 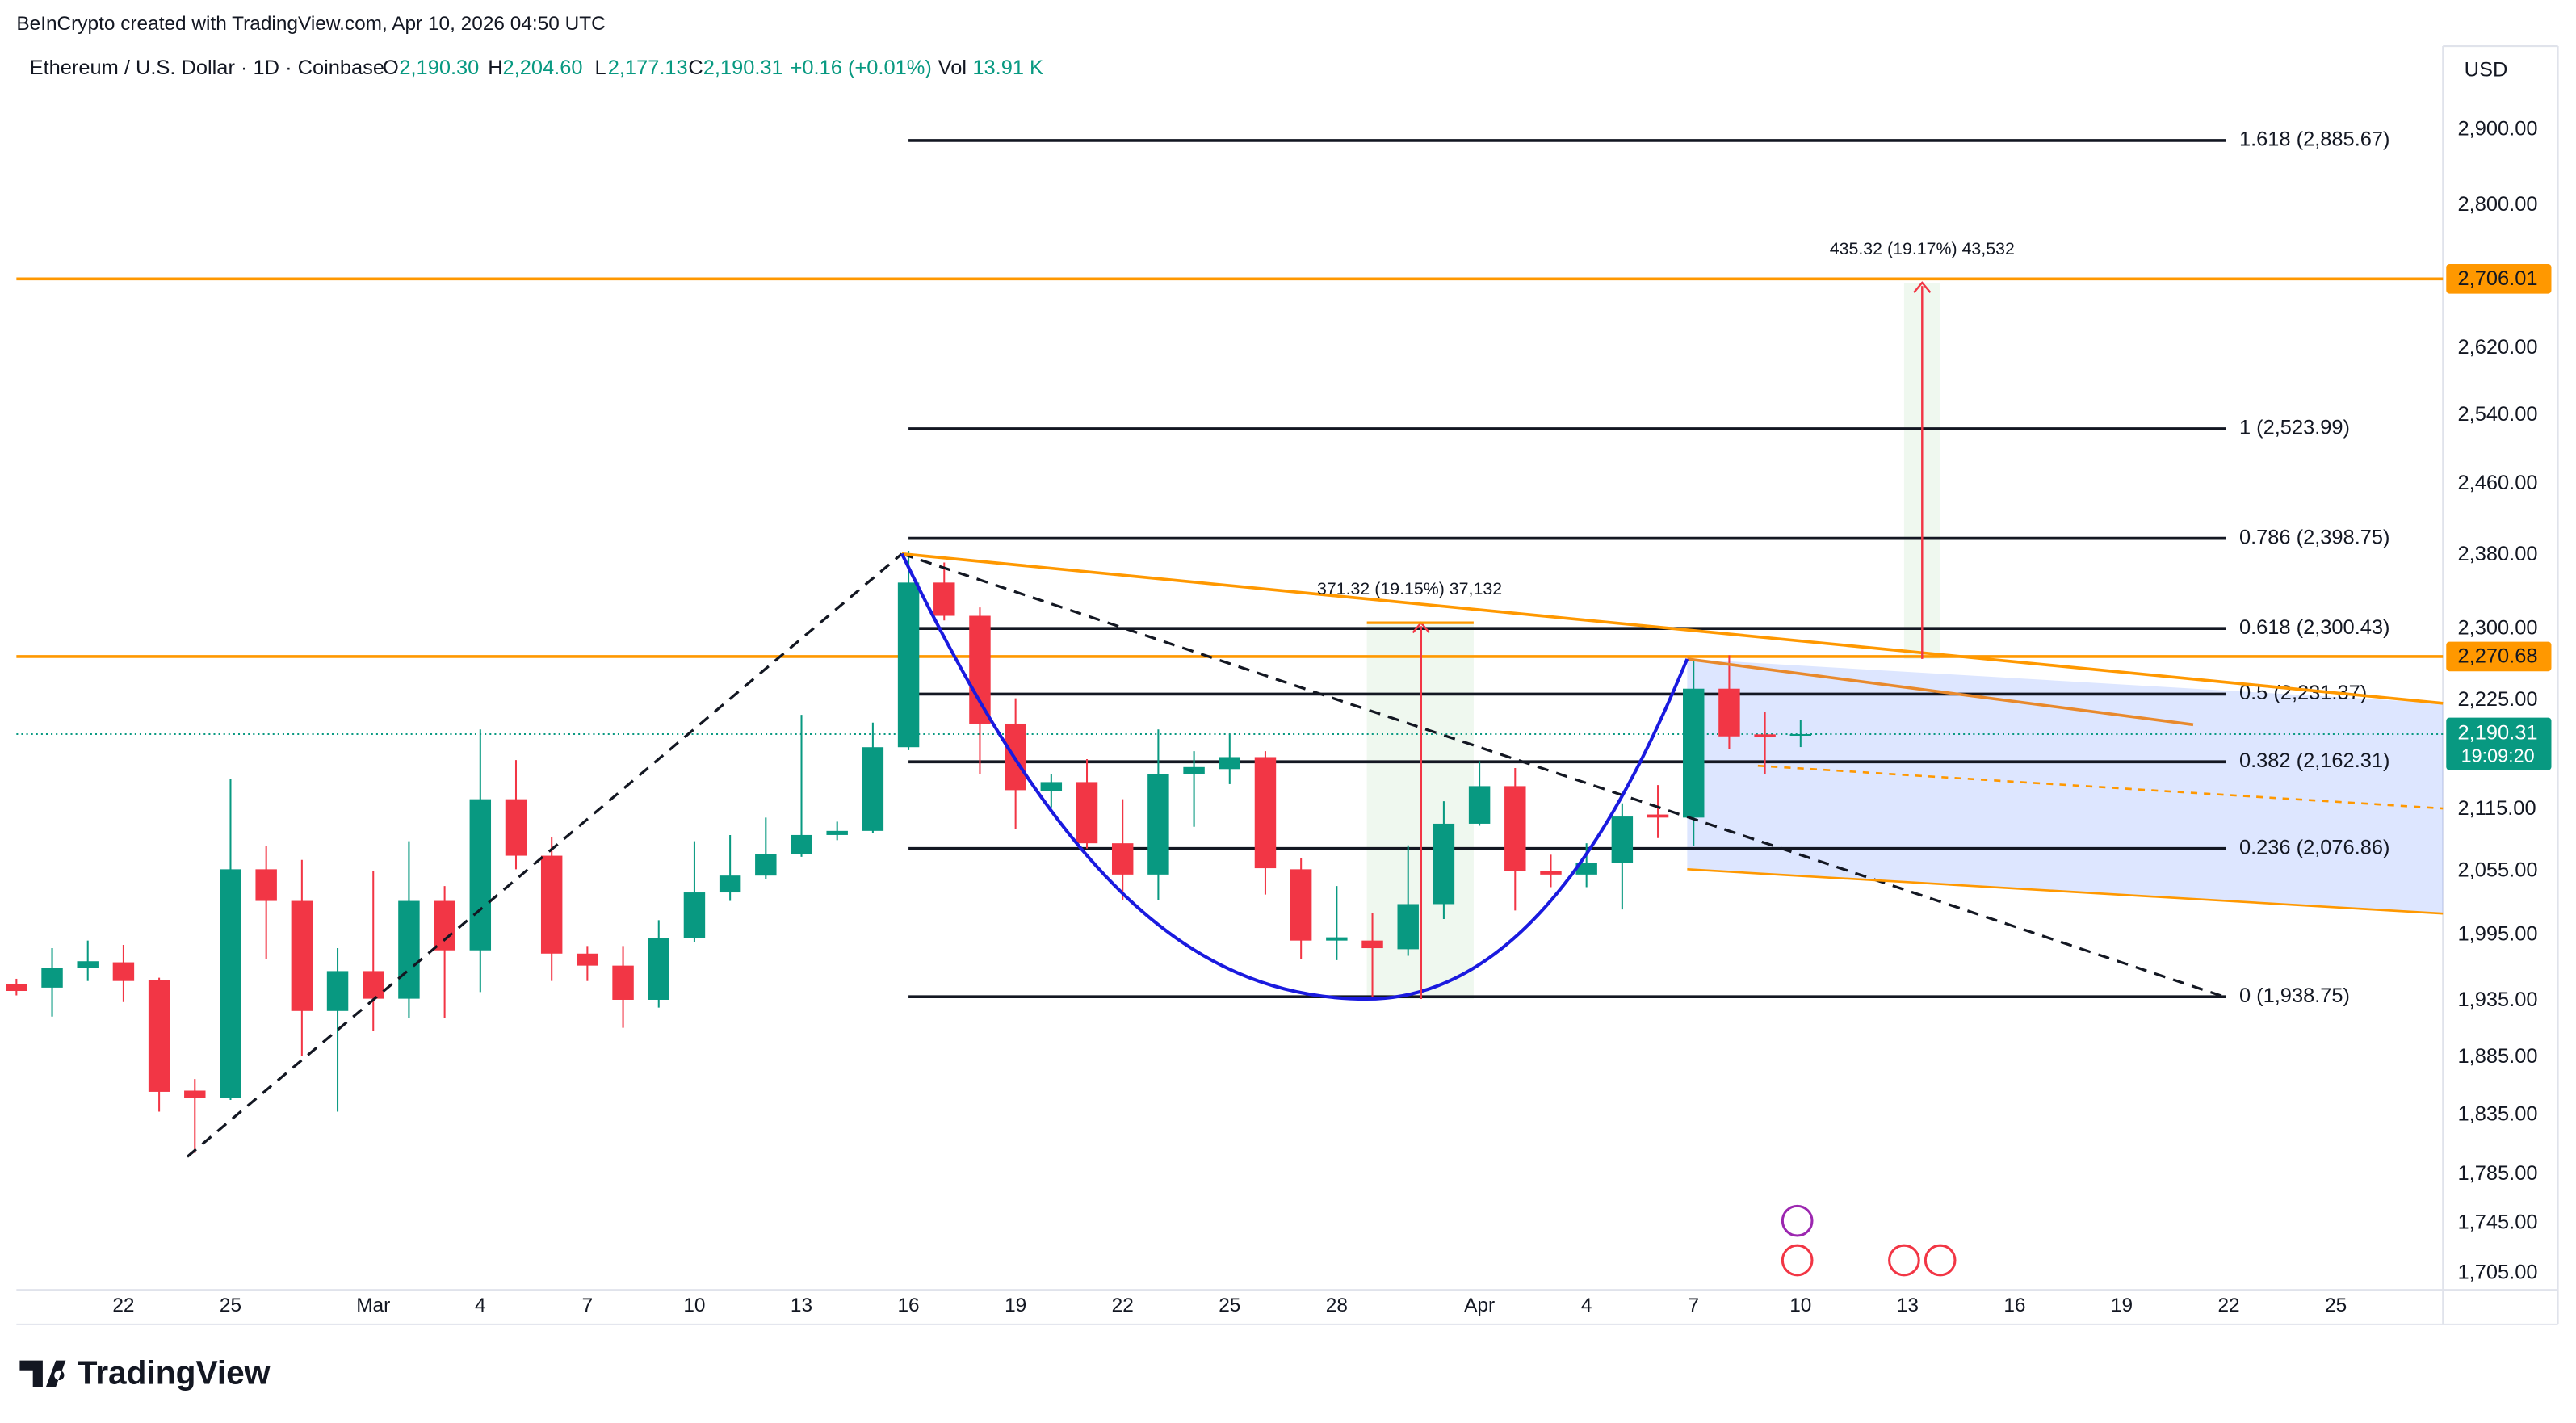 What do you see at coordinates (2294, 428) in the screenshot?
I see `fib-label: 1 (2,523.99)` at bounding box center [2294, 428].